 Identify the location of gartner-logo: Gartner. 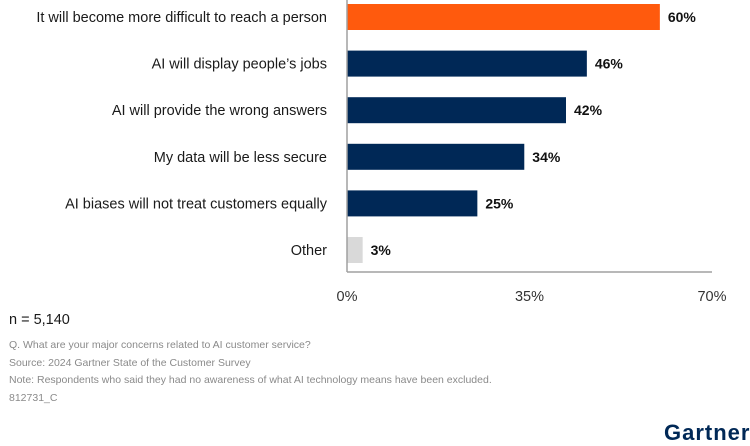
(707, 432).